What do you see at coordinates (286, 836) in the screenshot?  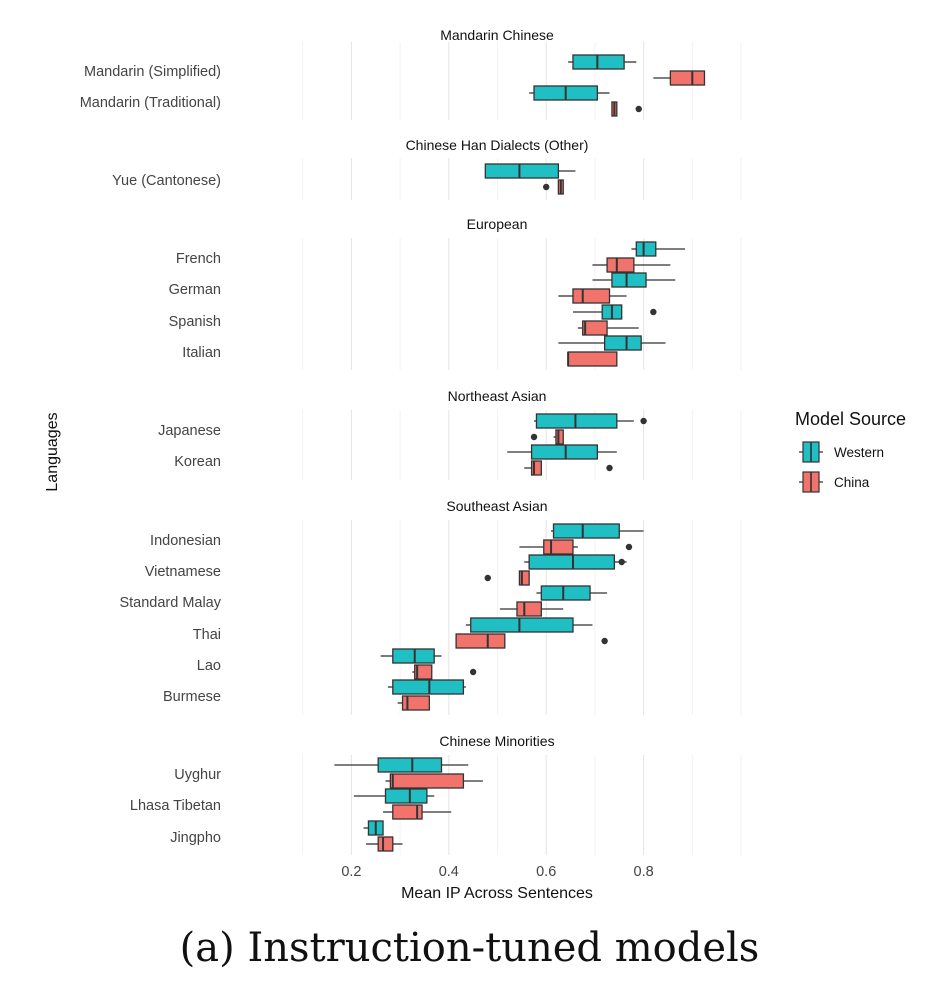 I see `row-jingpho: Jingpho` at bounding box center [286, 836].